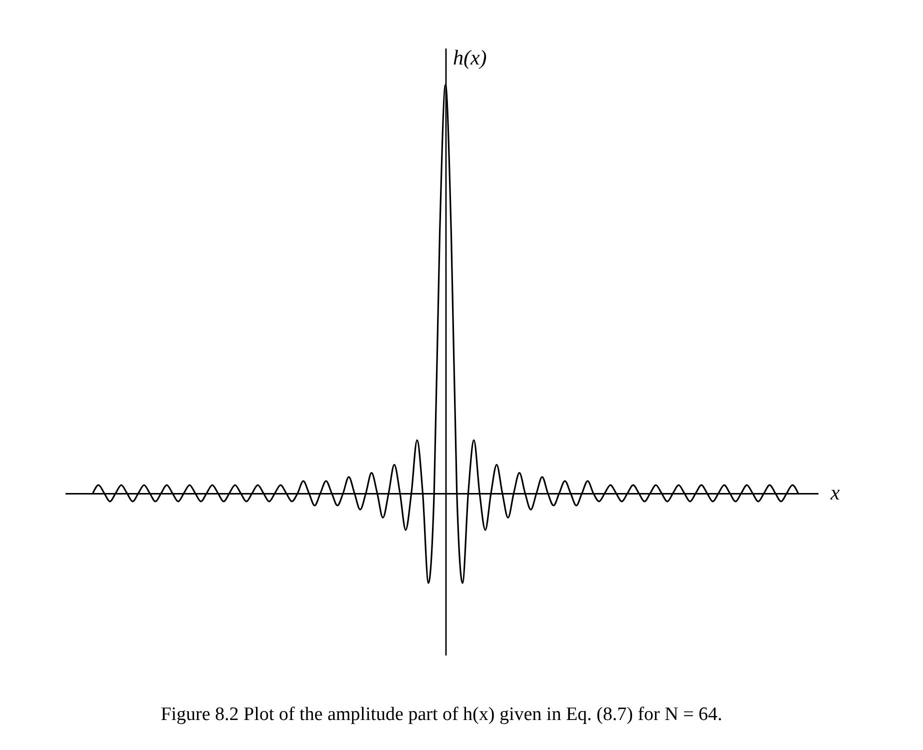  What do you see at coordinates (441, 714) in the screenshot?
I see `caption: Figure 8.2 Plot of the amplitude part of h(x) given in Eq. (8.7) for N = 64.` at bounding box center [441, 714].